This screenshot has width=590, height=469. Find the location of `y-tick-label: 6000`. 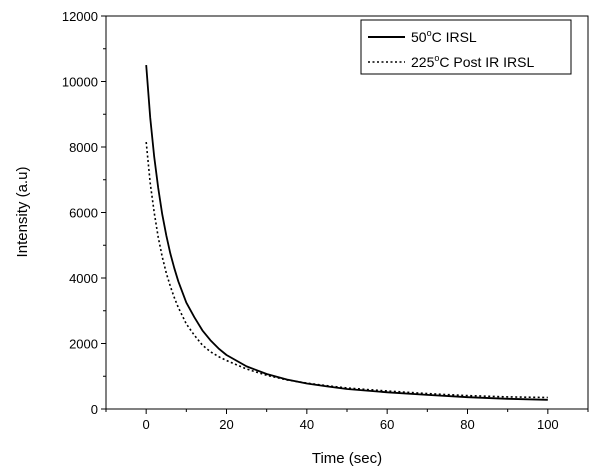

y-tick-label: 6000 is located at coordinates (83, 213).